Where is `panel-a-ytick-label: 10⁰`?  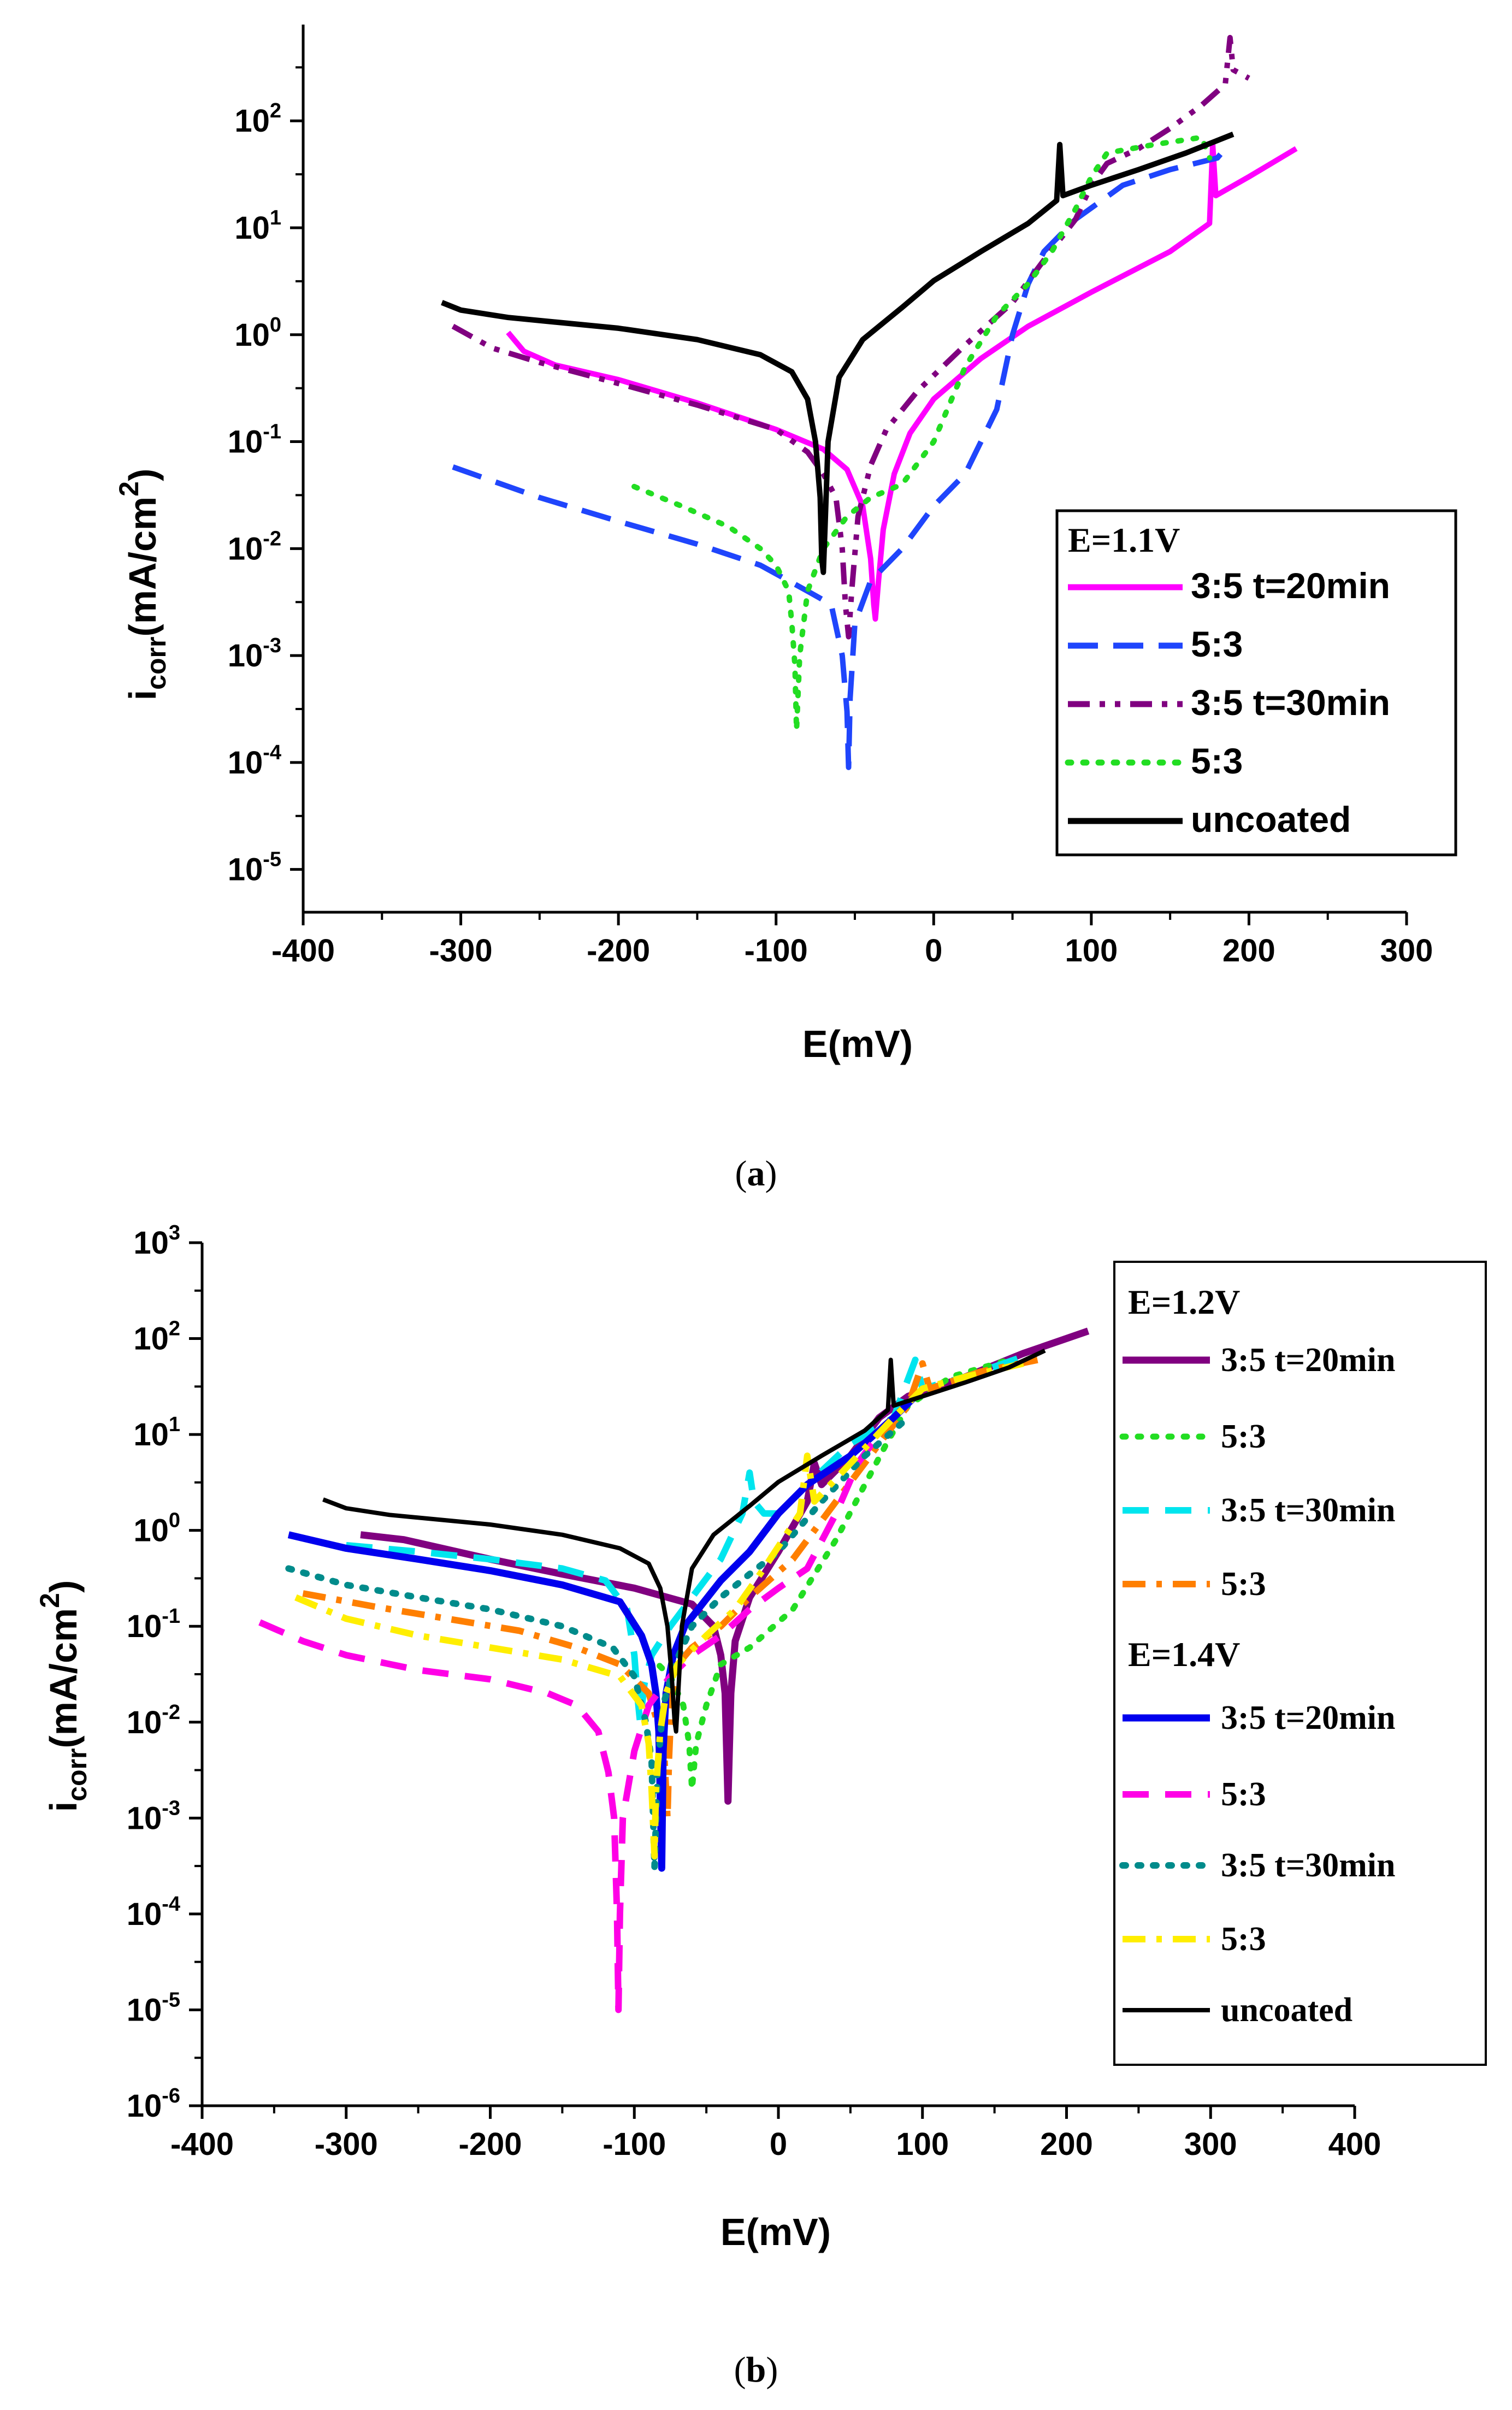 panel-a-ytick-label: 10⁰ is located at coordinates (257, 333).